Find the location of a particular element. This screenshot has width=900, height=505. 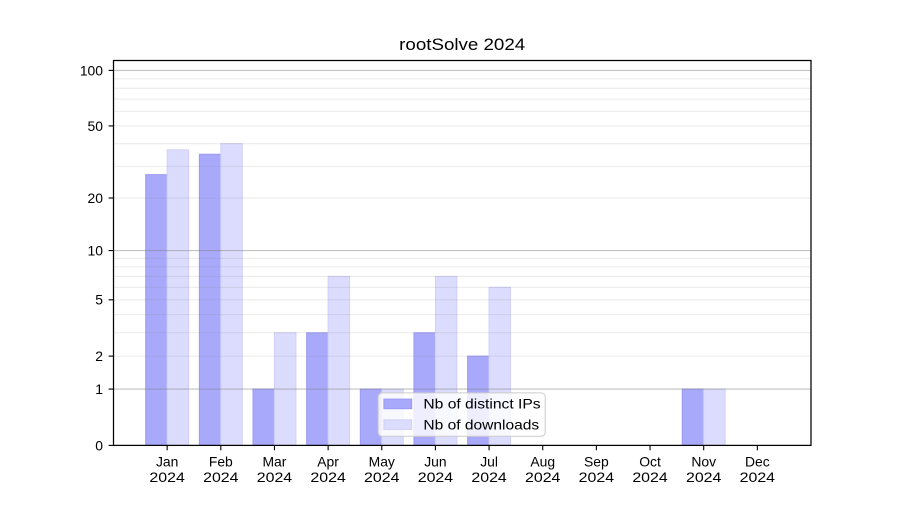

svg-text: Mar is located at coordinates (274, 462).